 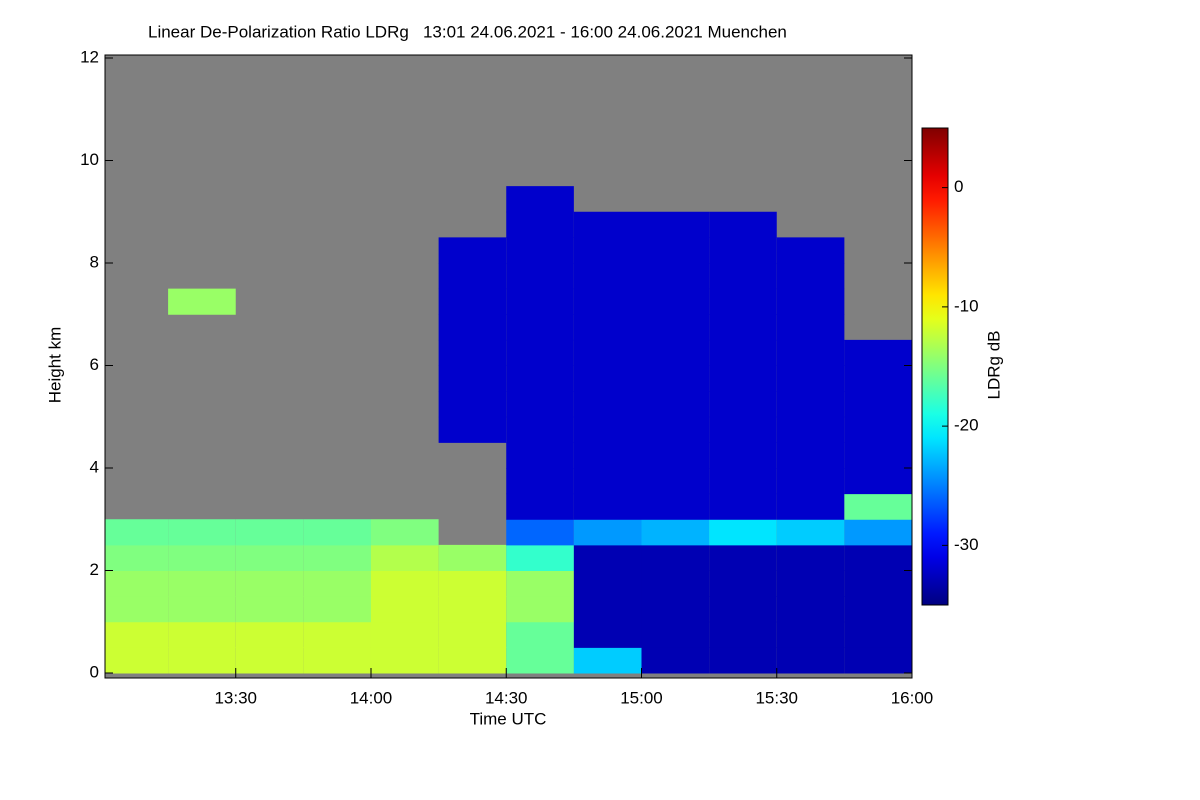 What do you see at coordinates (966, 305) in the screenshot?
I see `colorbar-tick-label: -10` at bounding box center [966, 305].